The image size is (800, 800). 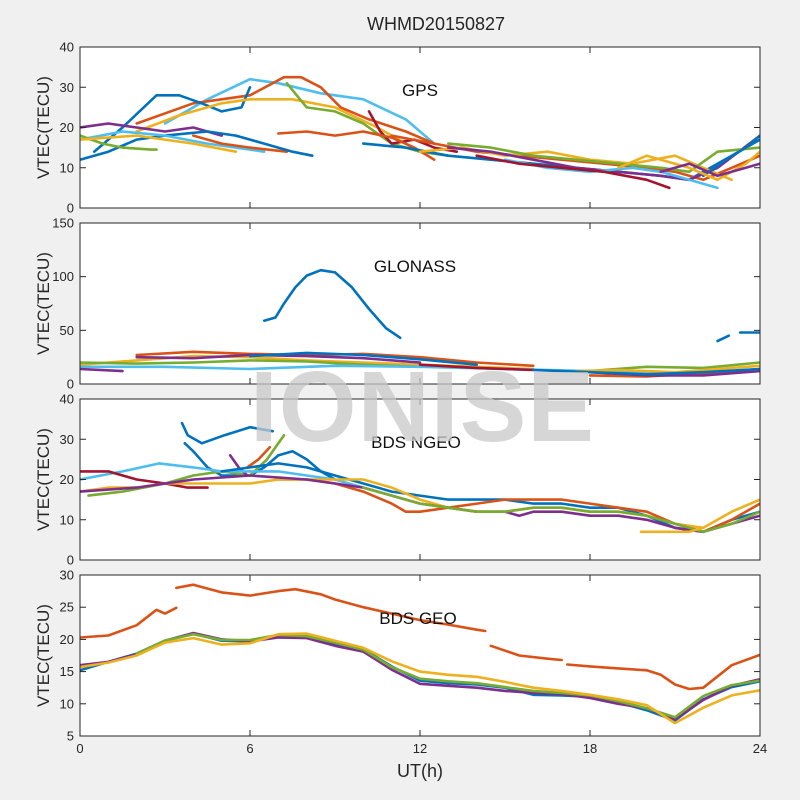 I want to click on x-tick-label: 6, so click(x=249, y=748).